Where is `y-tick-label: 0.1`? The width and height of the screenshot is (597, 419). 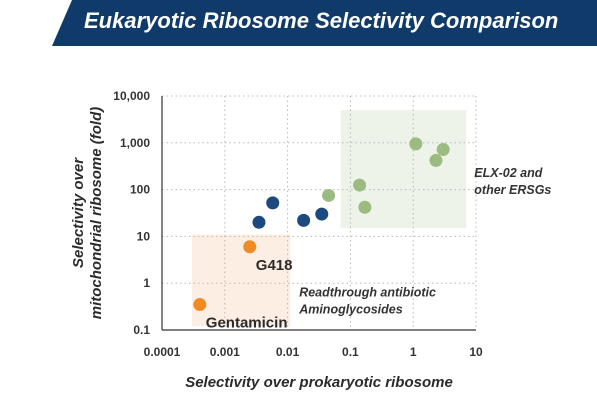 y-tick-label: 0.1 is located at coordinates (141, 330).